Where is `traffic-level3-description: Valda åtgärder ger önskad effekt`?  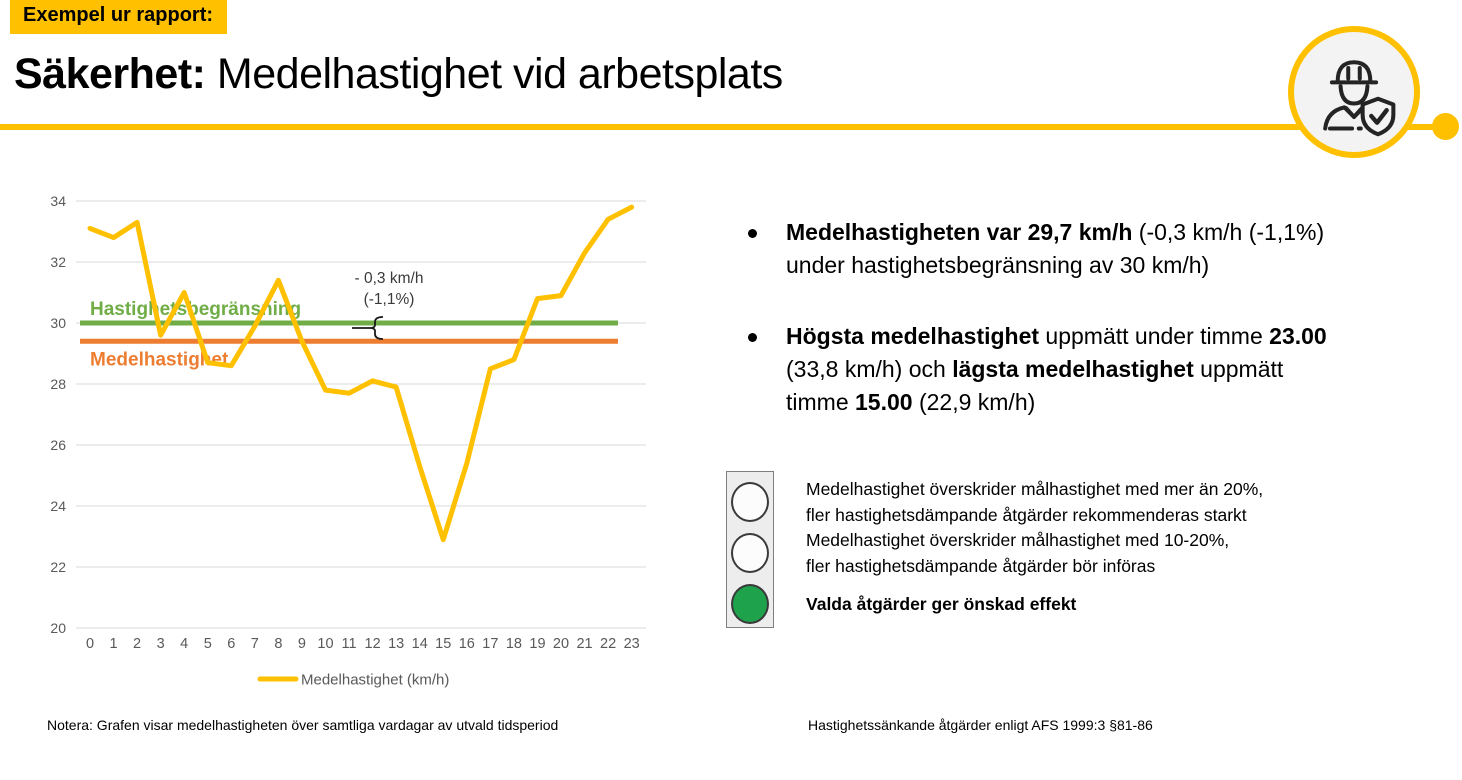 traffic-level3-description: Valda åtgärder ger önskad effekt is located at coordinates (1126, 604).